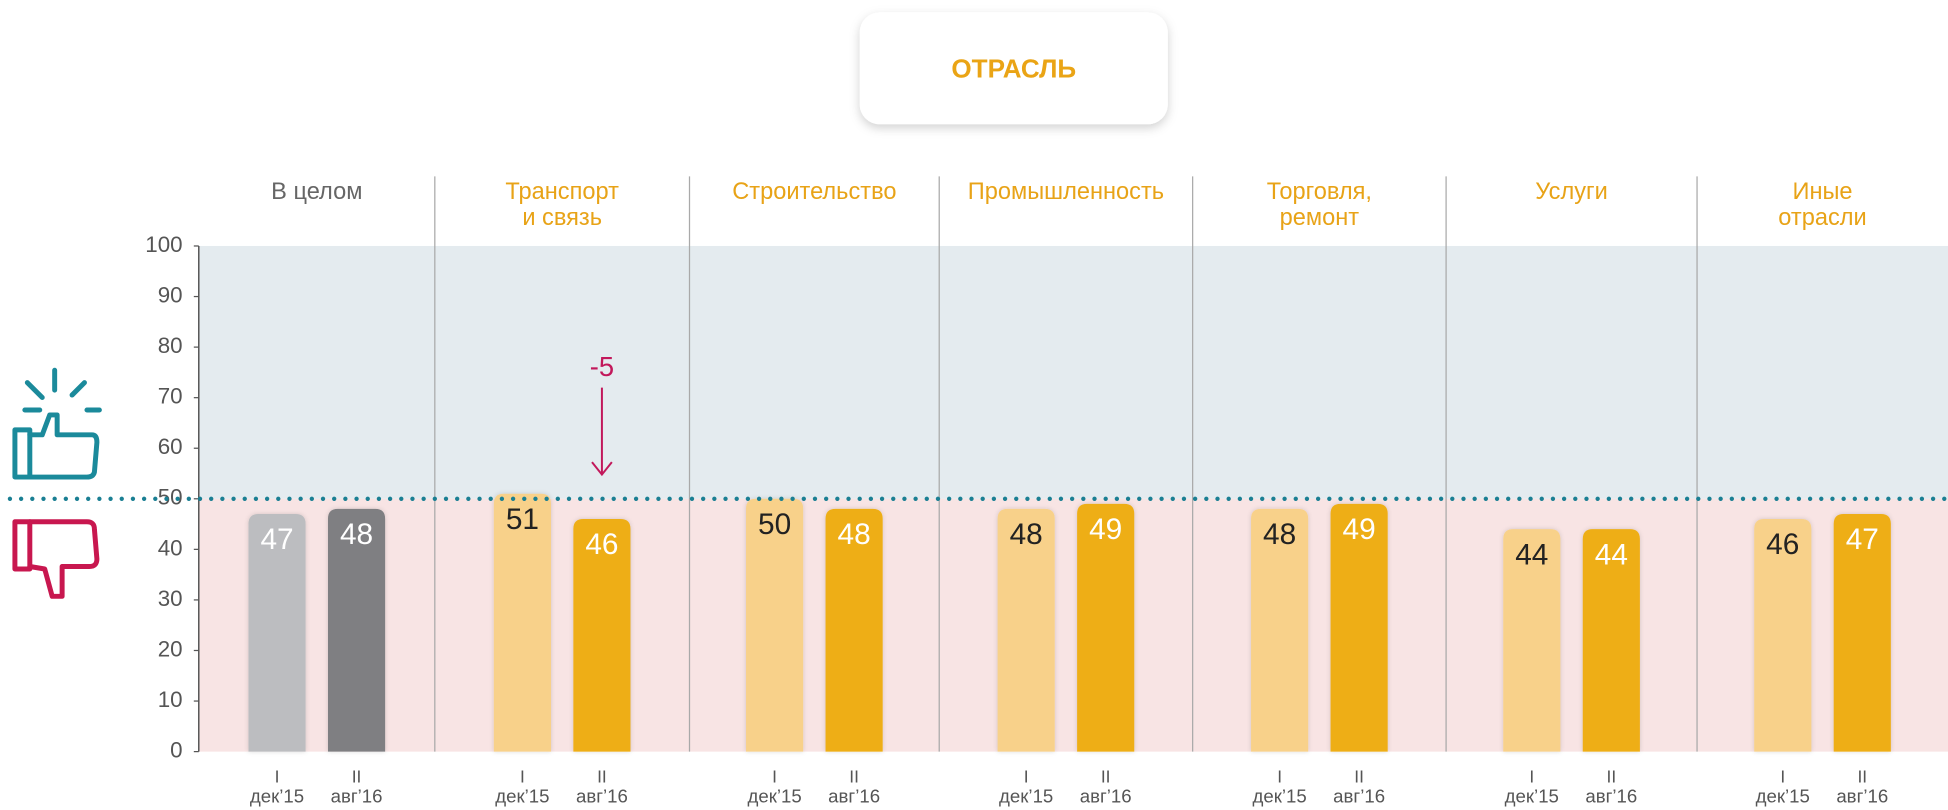 The image size is (1948, 810). Describe the element at coordinates (1822, 192) in the screenshot. I see `category-label: Иные` at that location.